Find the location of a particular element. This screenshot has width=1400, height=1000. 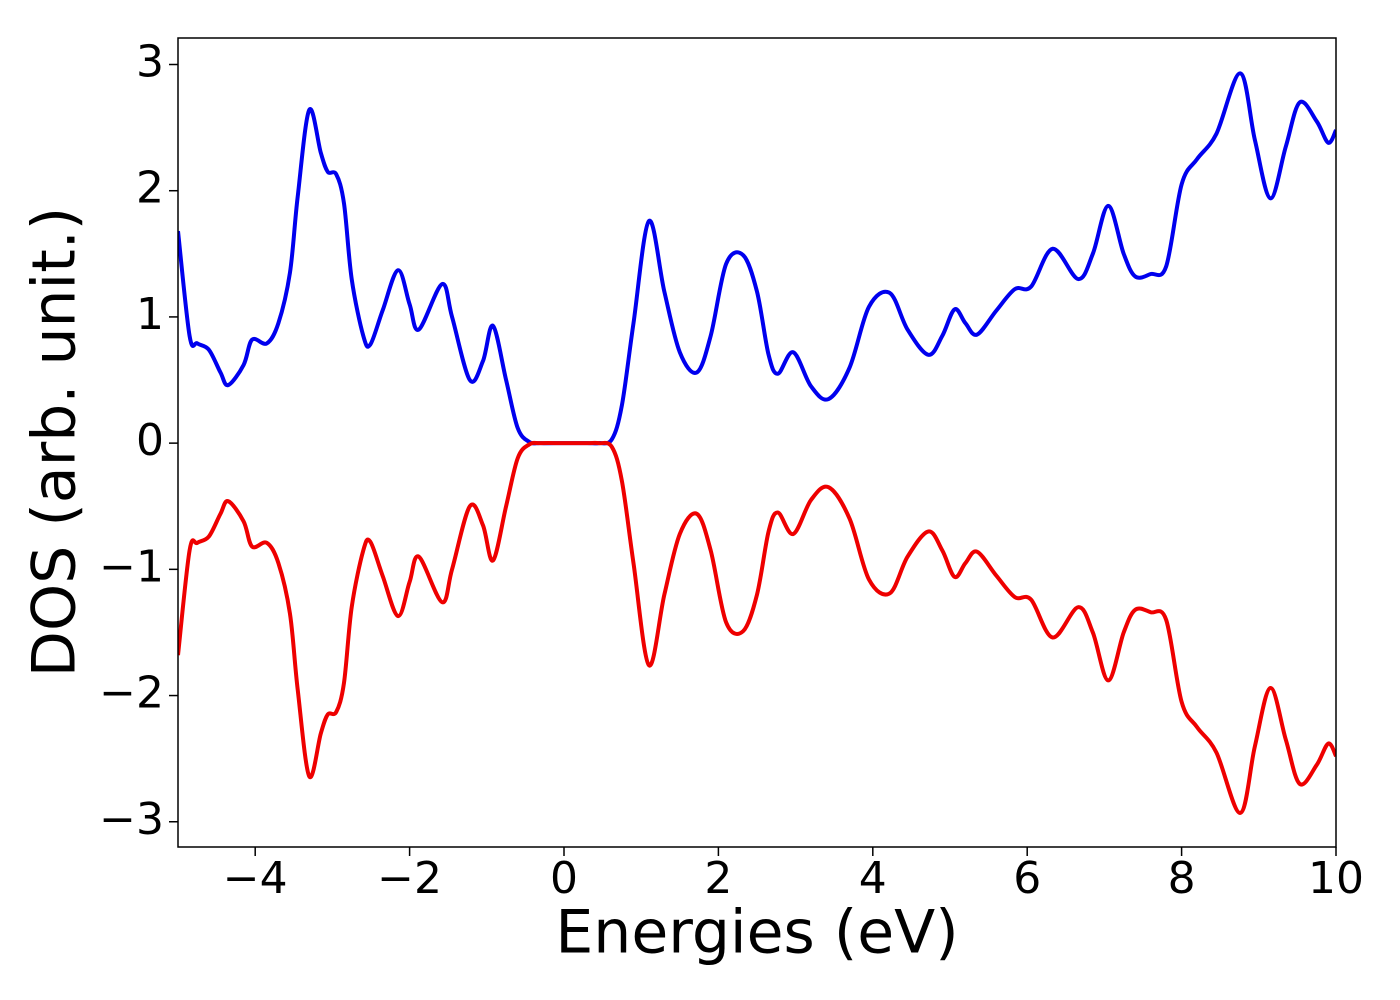

x-tick-label: 2 is located at coordinates (718, 878).